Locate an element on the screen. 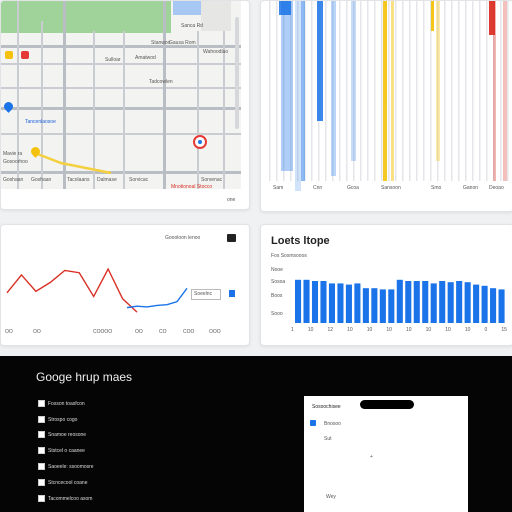  panel-text: Sut is located at coordinates (328, 439).